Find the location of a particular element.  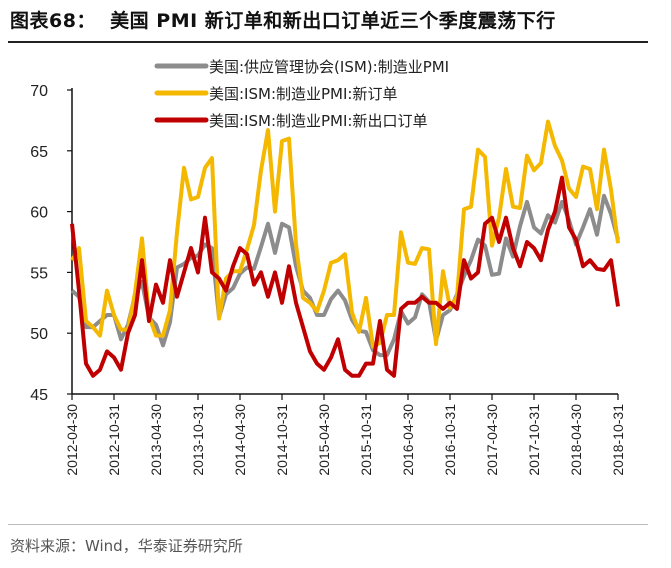

x-tick-label: 2014-10-31 is located at coordinates (282, 440).